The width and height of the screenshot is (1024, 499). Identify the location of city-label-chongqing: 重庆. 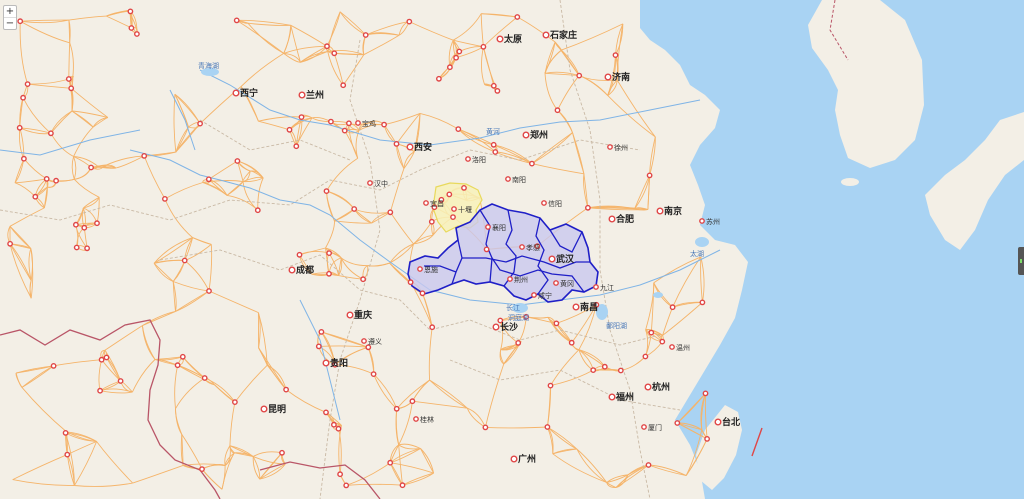
(363, 315).